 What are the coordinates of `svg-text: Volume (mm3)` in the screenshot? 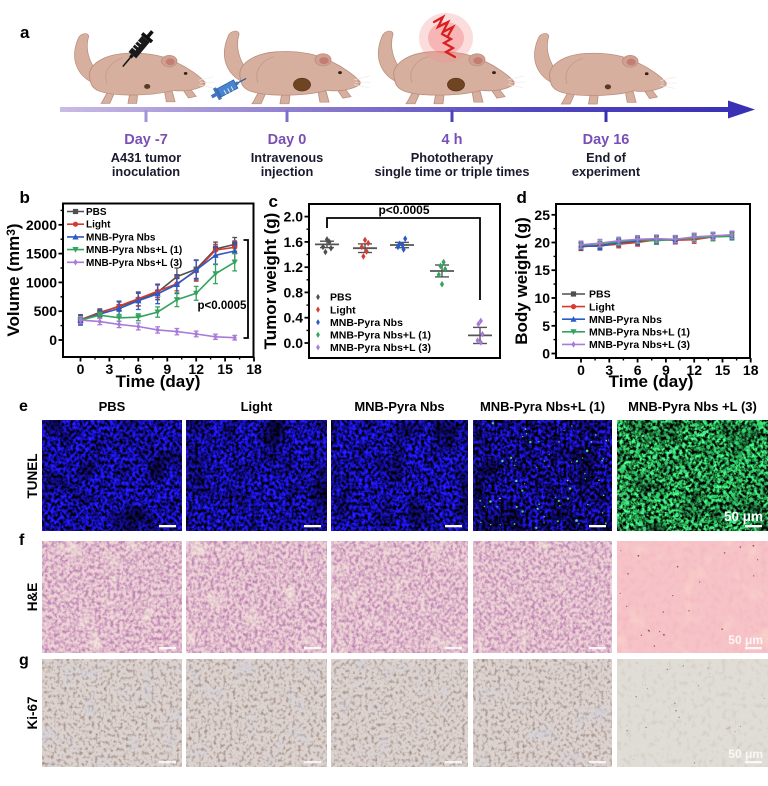 It's located at (13, 279).